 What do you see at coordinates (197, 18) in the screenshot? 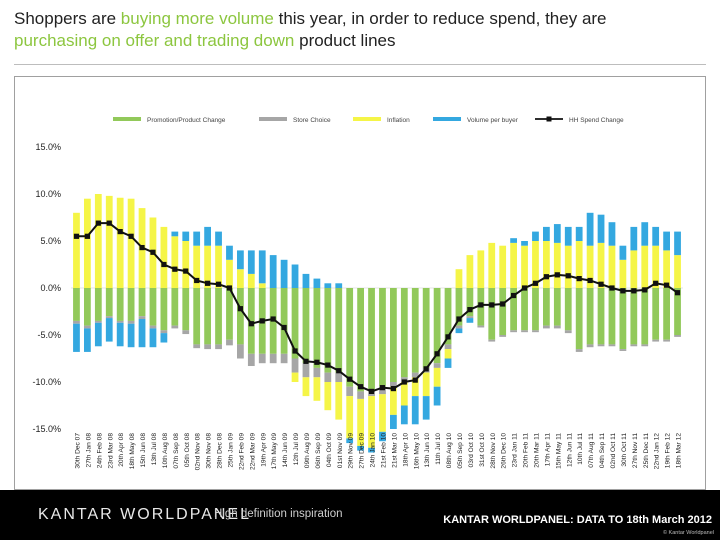
I see `title-highlight-1: buying more volume` at bounding box center [197, 18].